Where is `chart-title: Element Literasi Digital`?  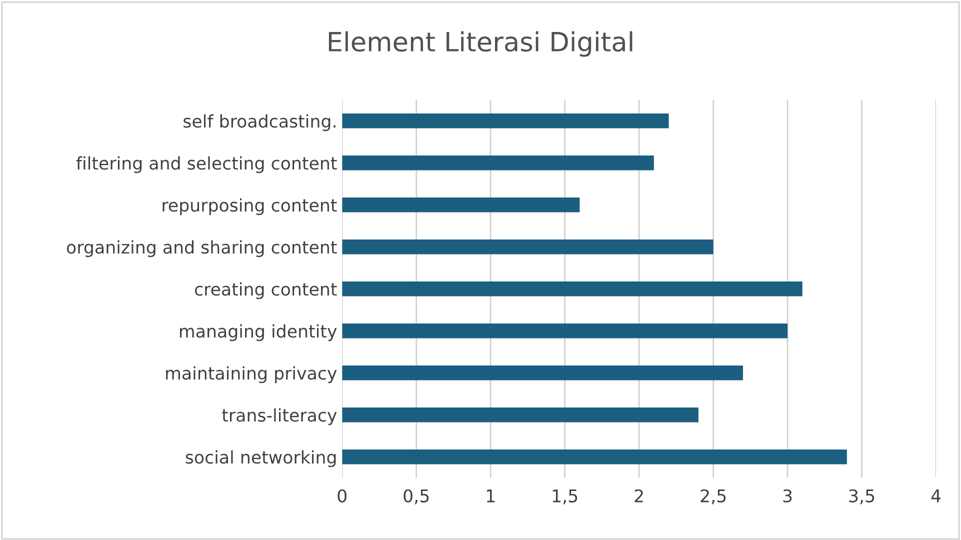 chart-title: Element Literasi Digital is located at coordinates (480, 44).